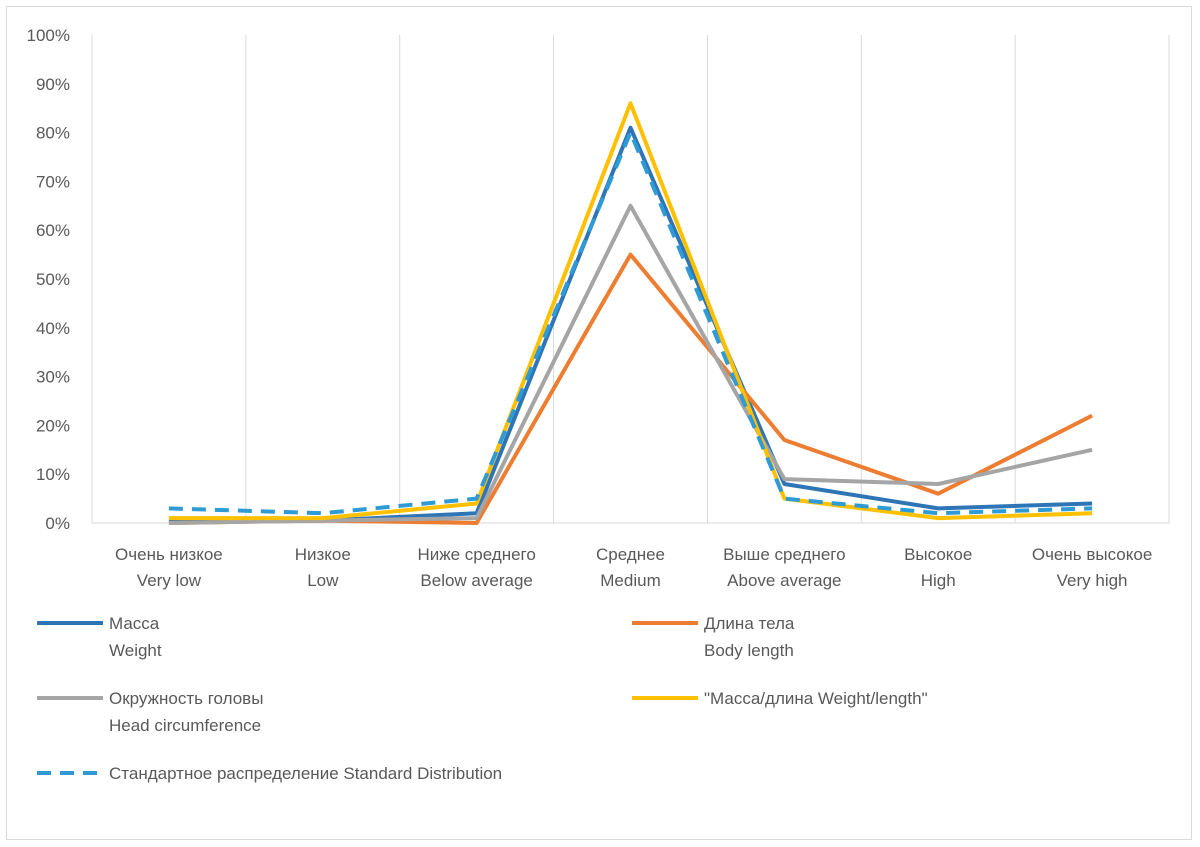 The height and width of the screenshot is (847, 1200). I want to click on x-tick-label: Выше среднего, so click(784, 554).